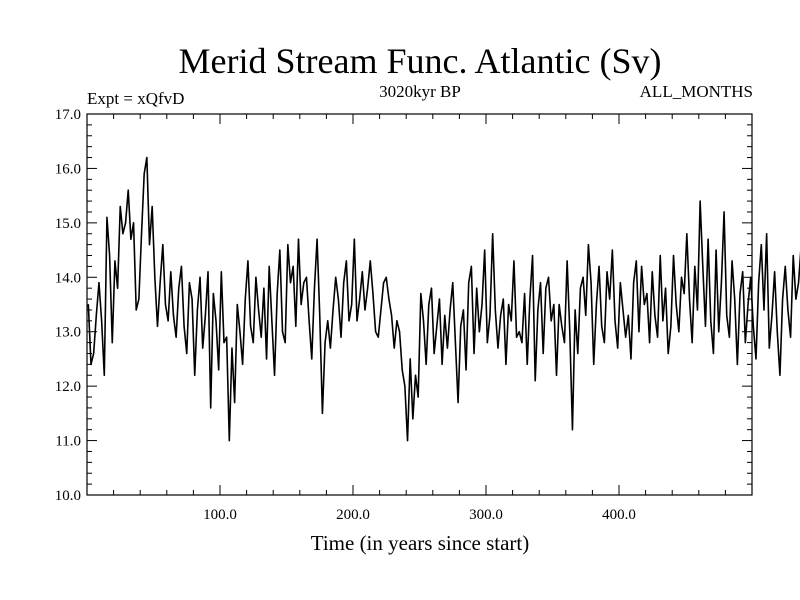 This screenshot has height=600, width=800. Describe the element at coordinates (68, 115) in the screenshot. I see `y-tick-label: 17.0` at that location.